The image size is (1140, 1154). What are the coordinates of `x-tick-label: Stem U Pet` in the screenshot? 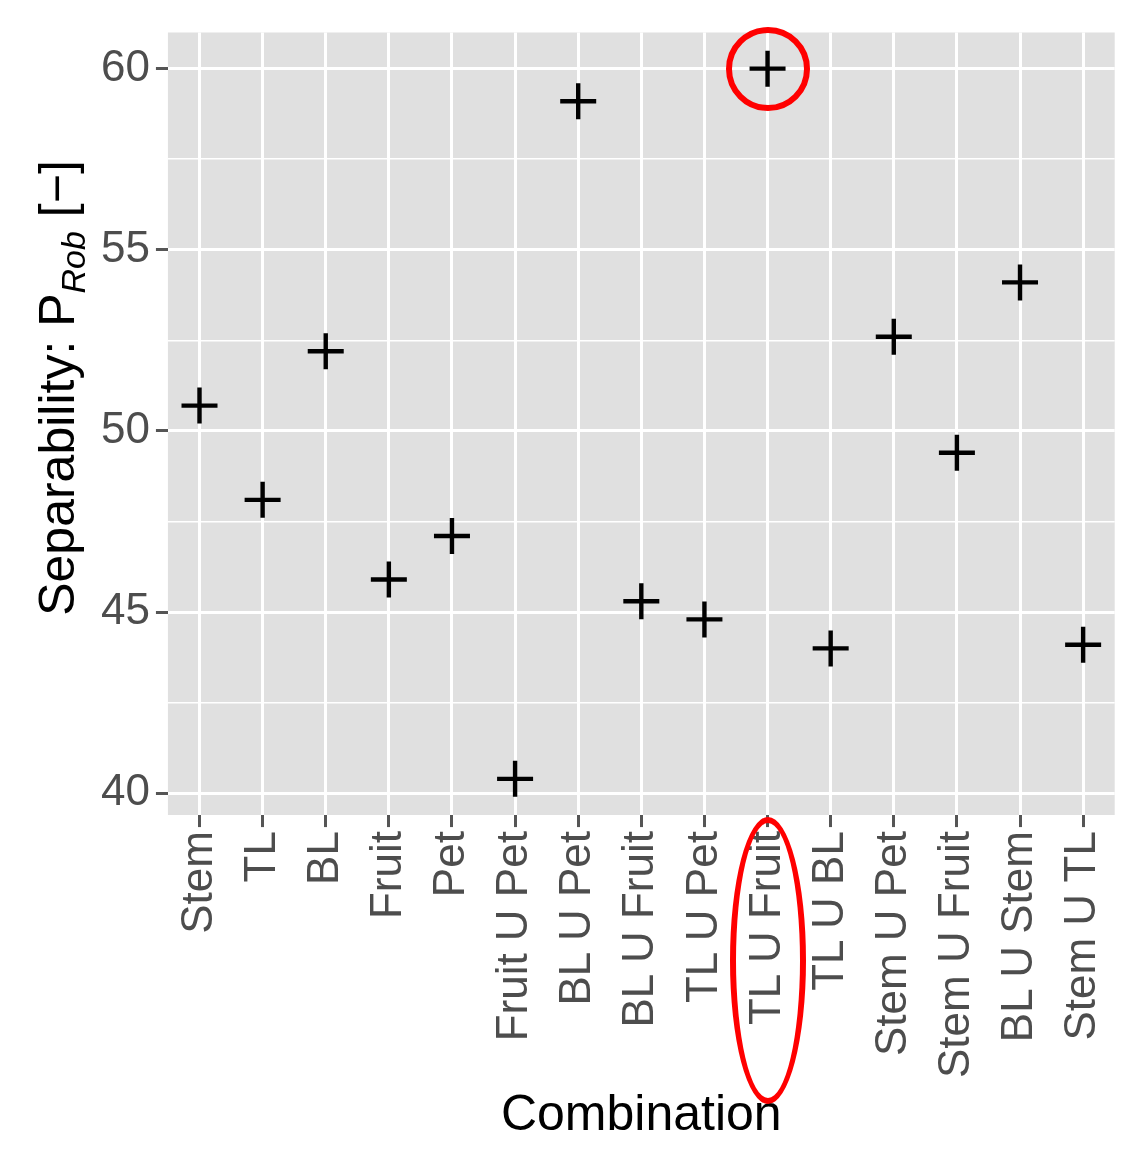 It's located at (890, 944).